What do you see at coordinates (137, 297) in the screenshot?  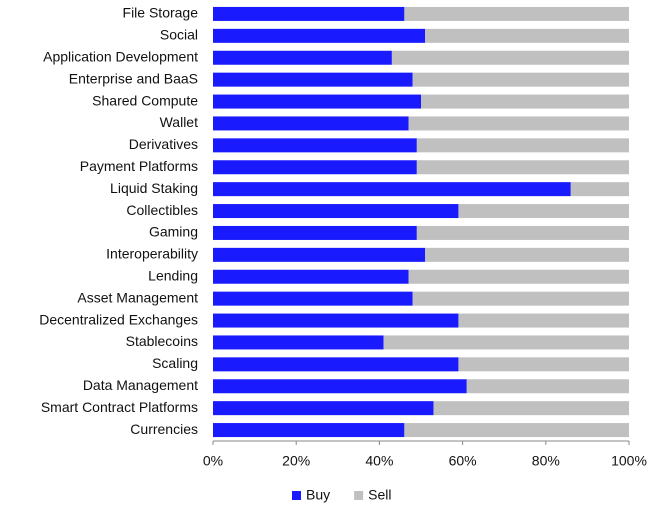 I see `y-tick-label: Asset Management` at bounding box center [137, 297].